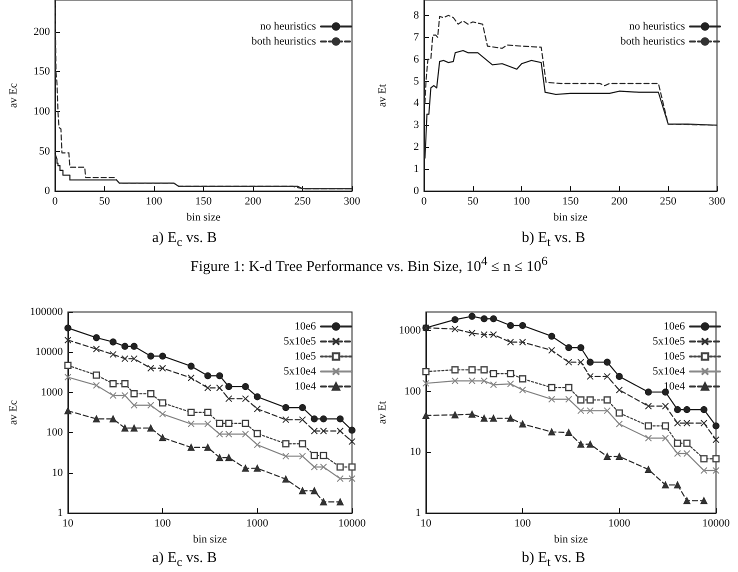 The image size is (738, 572). Describe the element at coordinates (417, 59) in the screenshot. I see `y-tick-label: 6` at that location.